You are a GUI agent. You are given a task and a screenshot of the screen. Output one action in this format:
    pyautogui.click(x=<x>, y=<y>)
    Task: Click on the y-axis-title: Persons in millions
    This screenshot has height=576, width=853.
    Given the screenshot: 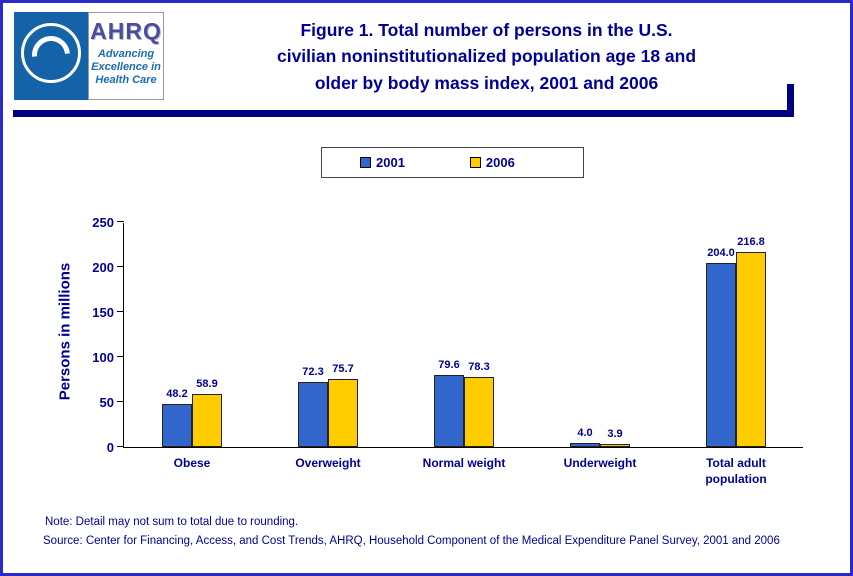 What is the action you would take?
    pyautogui.click(x=65, y=331)
    